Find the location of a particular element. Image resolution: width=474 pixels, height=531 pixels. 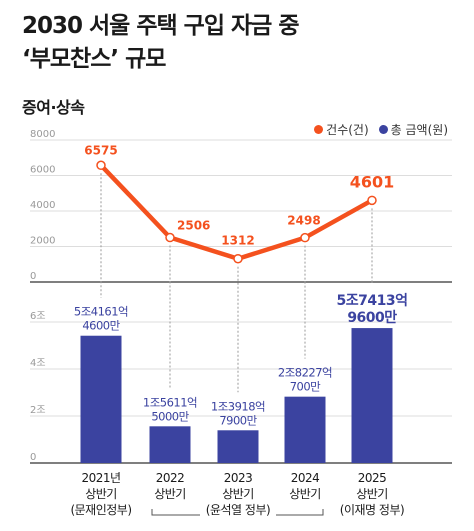

category-label: (이재명 정부) is located at coordinates (372, 510).